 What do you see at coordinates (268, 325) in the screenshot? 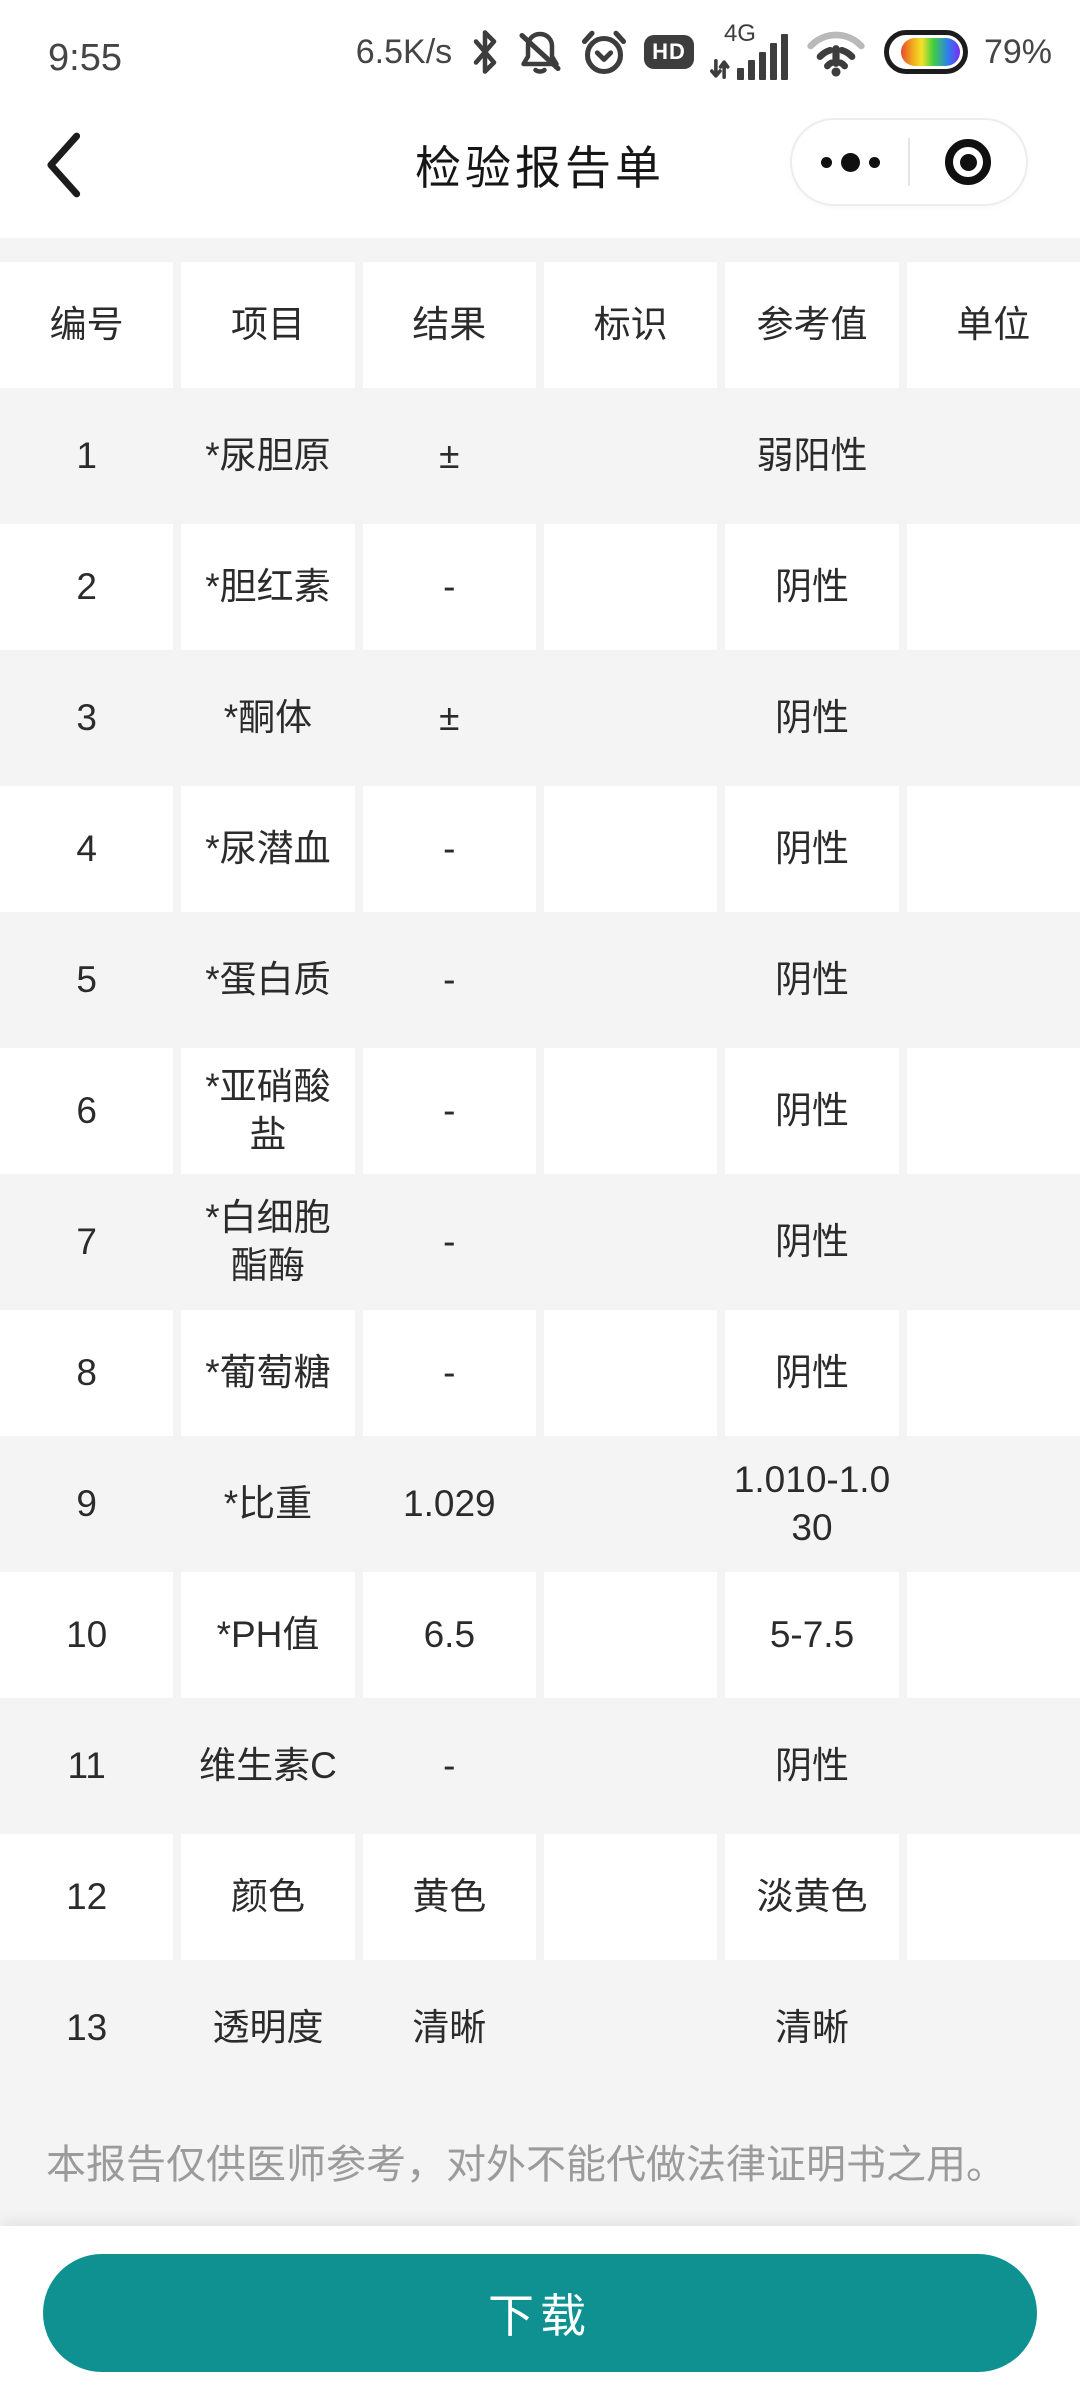
I see `column-header: 项目` at bounding box center [268, 325].